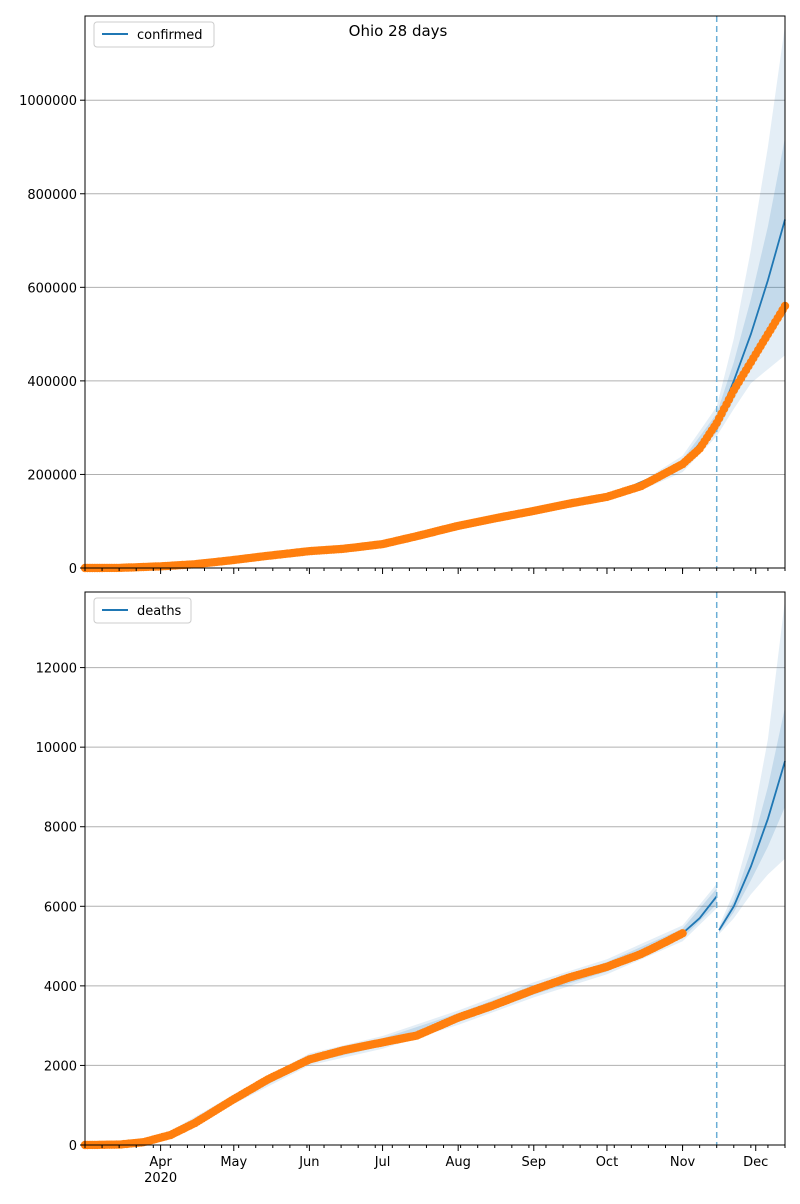 The image size is (800, 1204). I want to click on deaths-observed-point, so click(682, 933).